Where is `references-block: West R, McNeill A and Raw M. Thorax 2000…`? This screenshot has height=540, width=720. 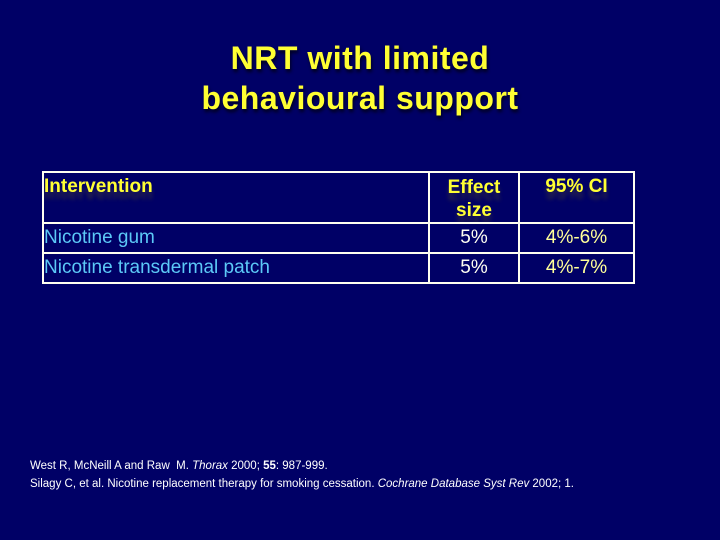
references-block: West R, McNeill A and Raw M. Thorax 2000… is located at coordinates (360, 475).